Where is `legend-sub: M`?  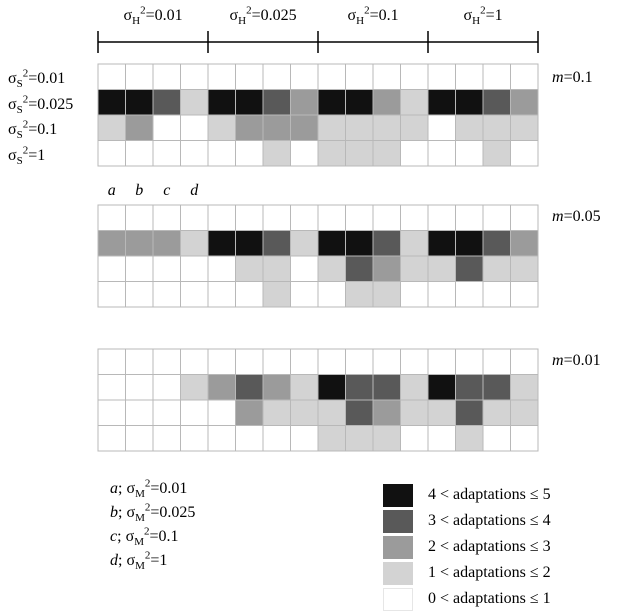
legend-sub: M is located at coordinates (140, 566).